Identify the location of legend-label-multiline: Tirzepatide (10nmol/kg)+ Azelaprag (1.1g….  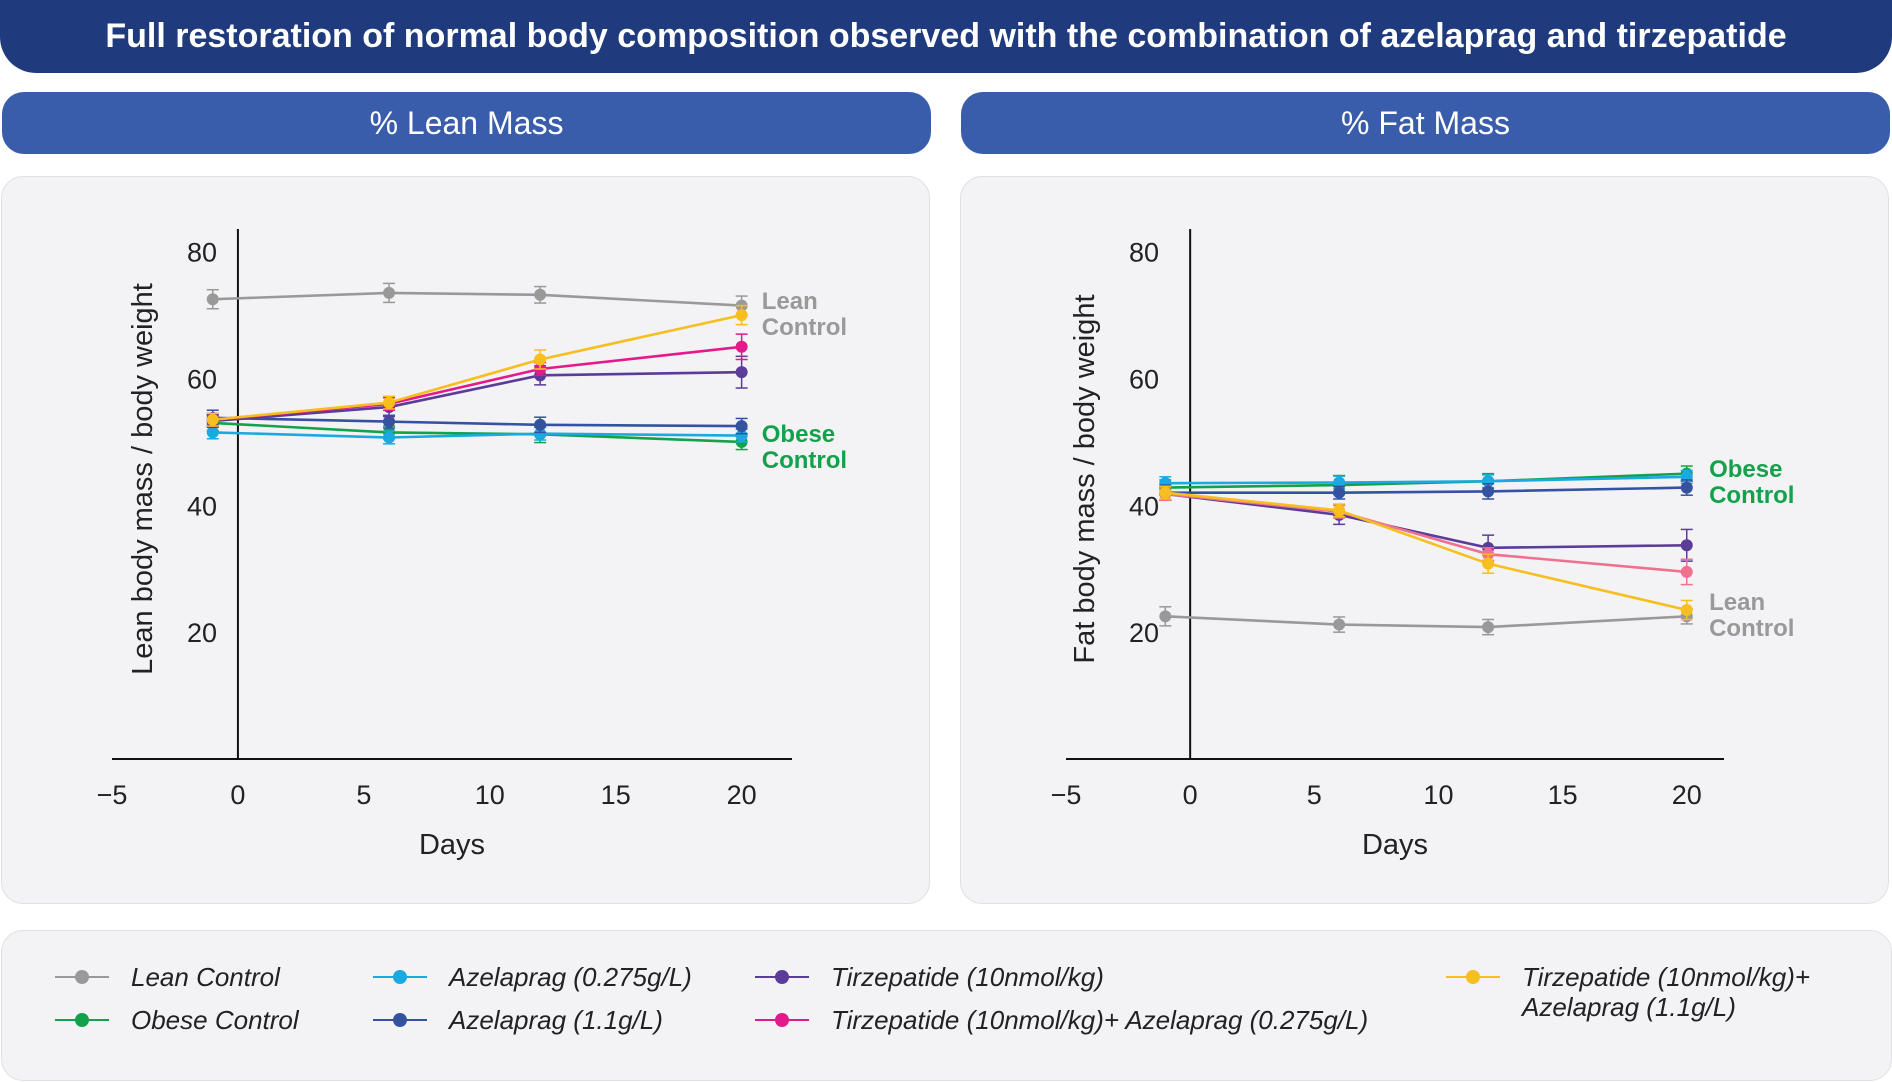
(1666, 992).